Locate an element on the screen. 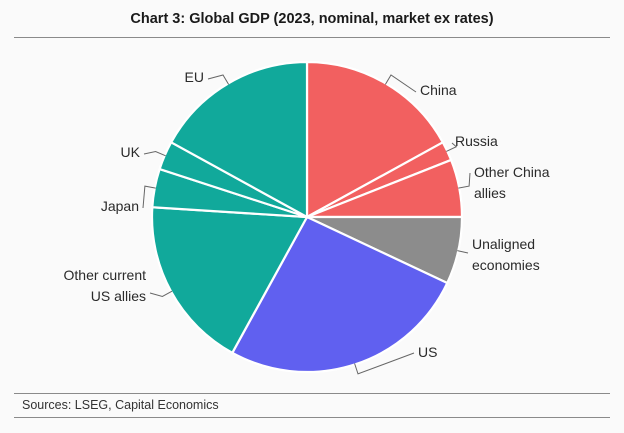 The height and width of the screenshot is (433, 624). slice-label-line: US is located at coordinates (427, 352).